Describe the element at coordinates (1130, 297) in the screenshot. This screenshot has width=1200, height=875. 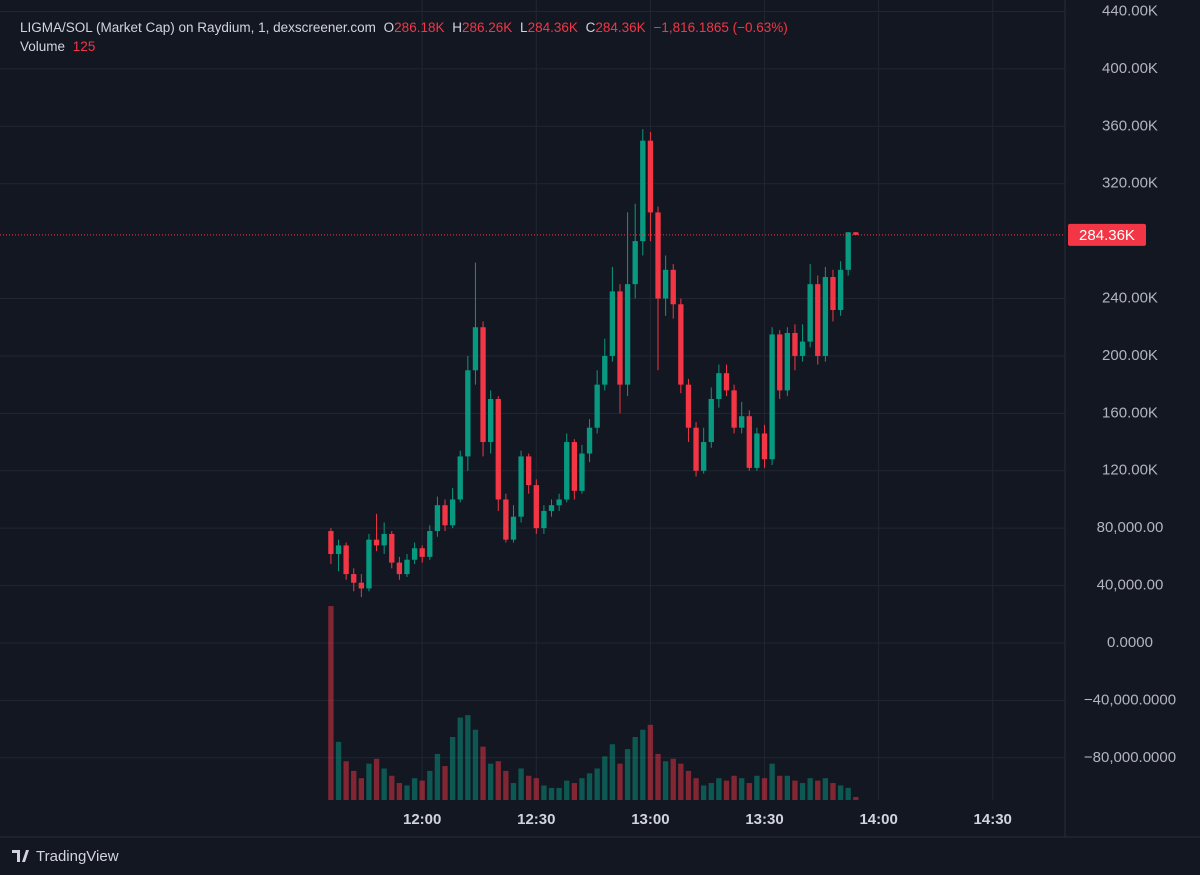
I see `y-tick-label: 240.00K` at that location.